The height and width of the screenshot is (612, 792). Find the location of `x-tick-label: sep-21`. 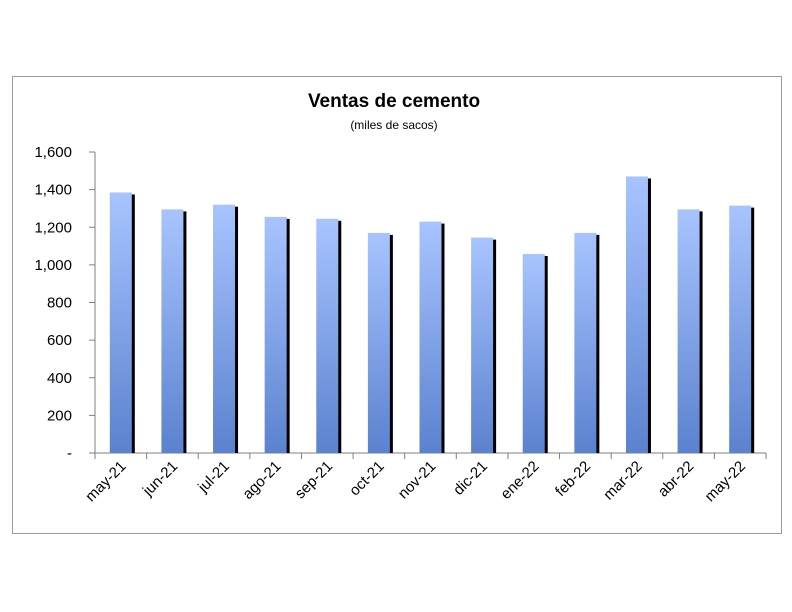

x-tick-label: sep-21 is located at coordinates (314, 480).